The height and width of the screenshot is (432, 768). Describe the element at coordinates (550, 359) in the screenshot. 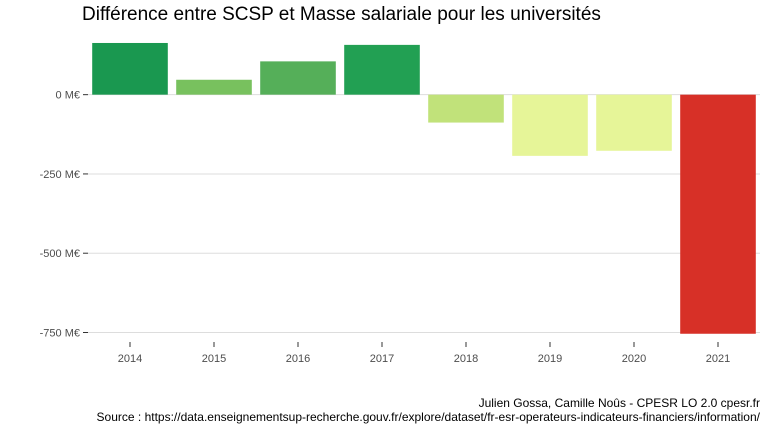

I see `x-tick-label: 2019` at that location.